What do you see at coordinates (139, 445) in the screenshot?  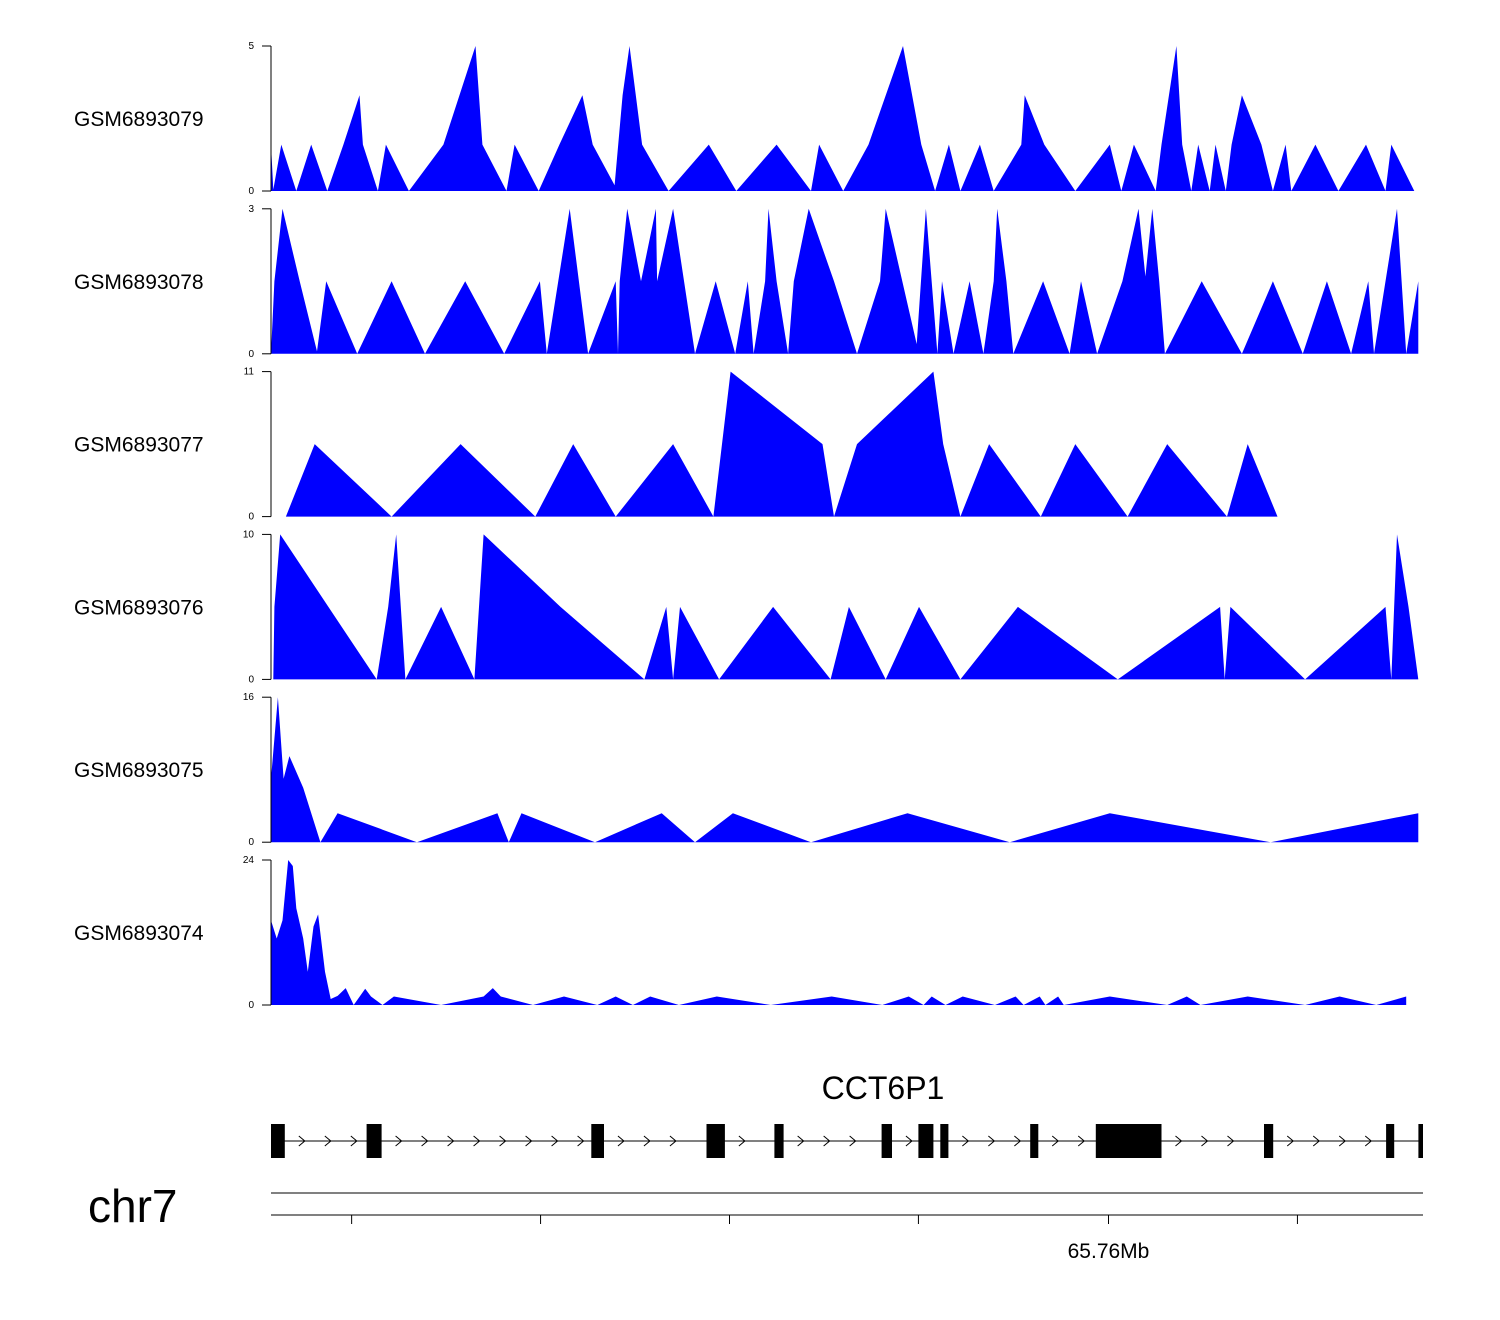 I see `track-label: GSM6893077` at bounding box center [139, 445].